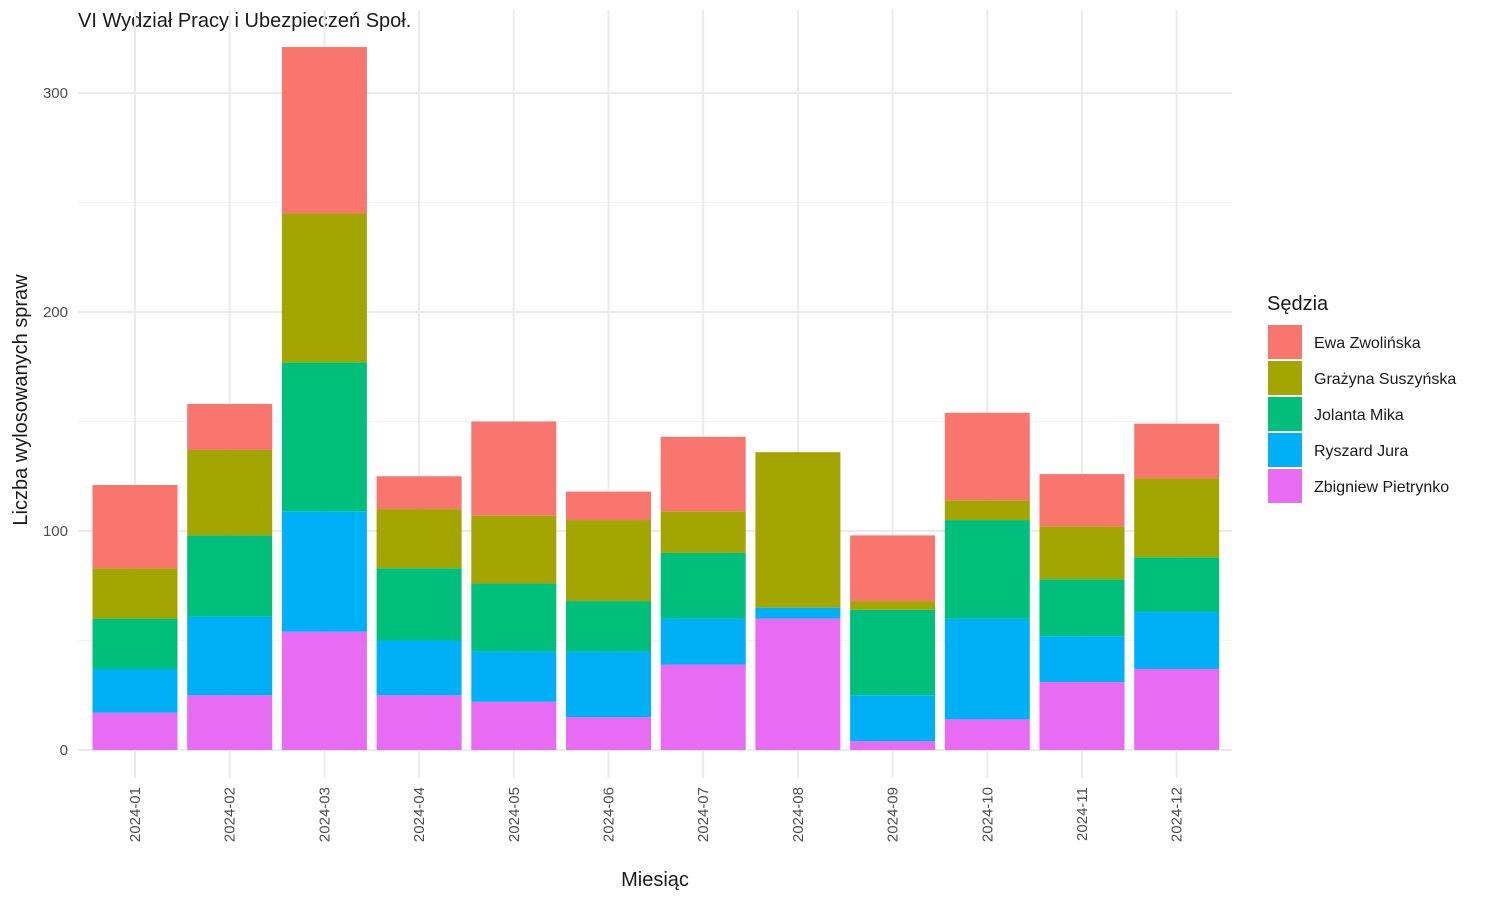 This screenshot has width=1500, height=900. What do you see at coordinates (798, 814) in the screenshot?
I see `x-tick-label: 2024-08` at bounding box center [798, 814].